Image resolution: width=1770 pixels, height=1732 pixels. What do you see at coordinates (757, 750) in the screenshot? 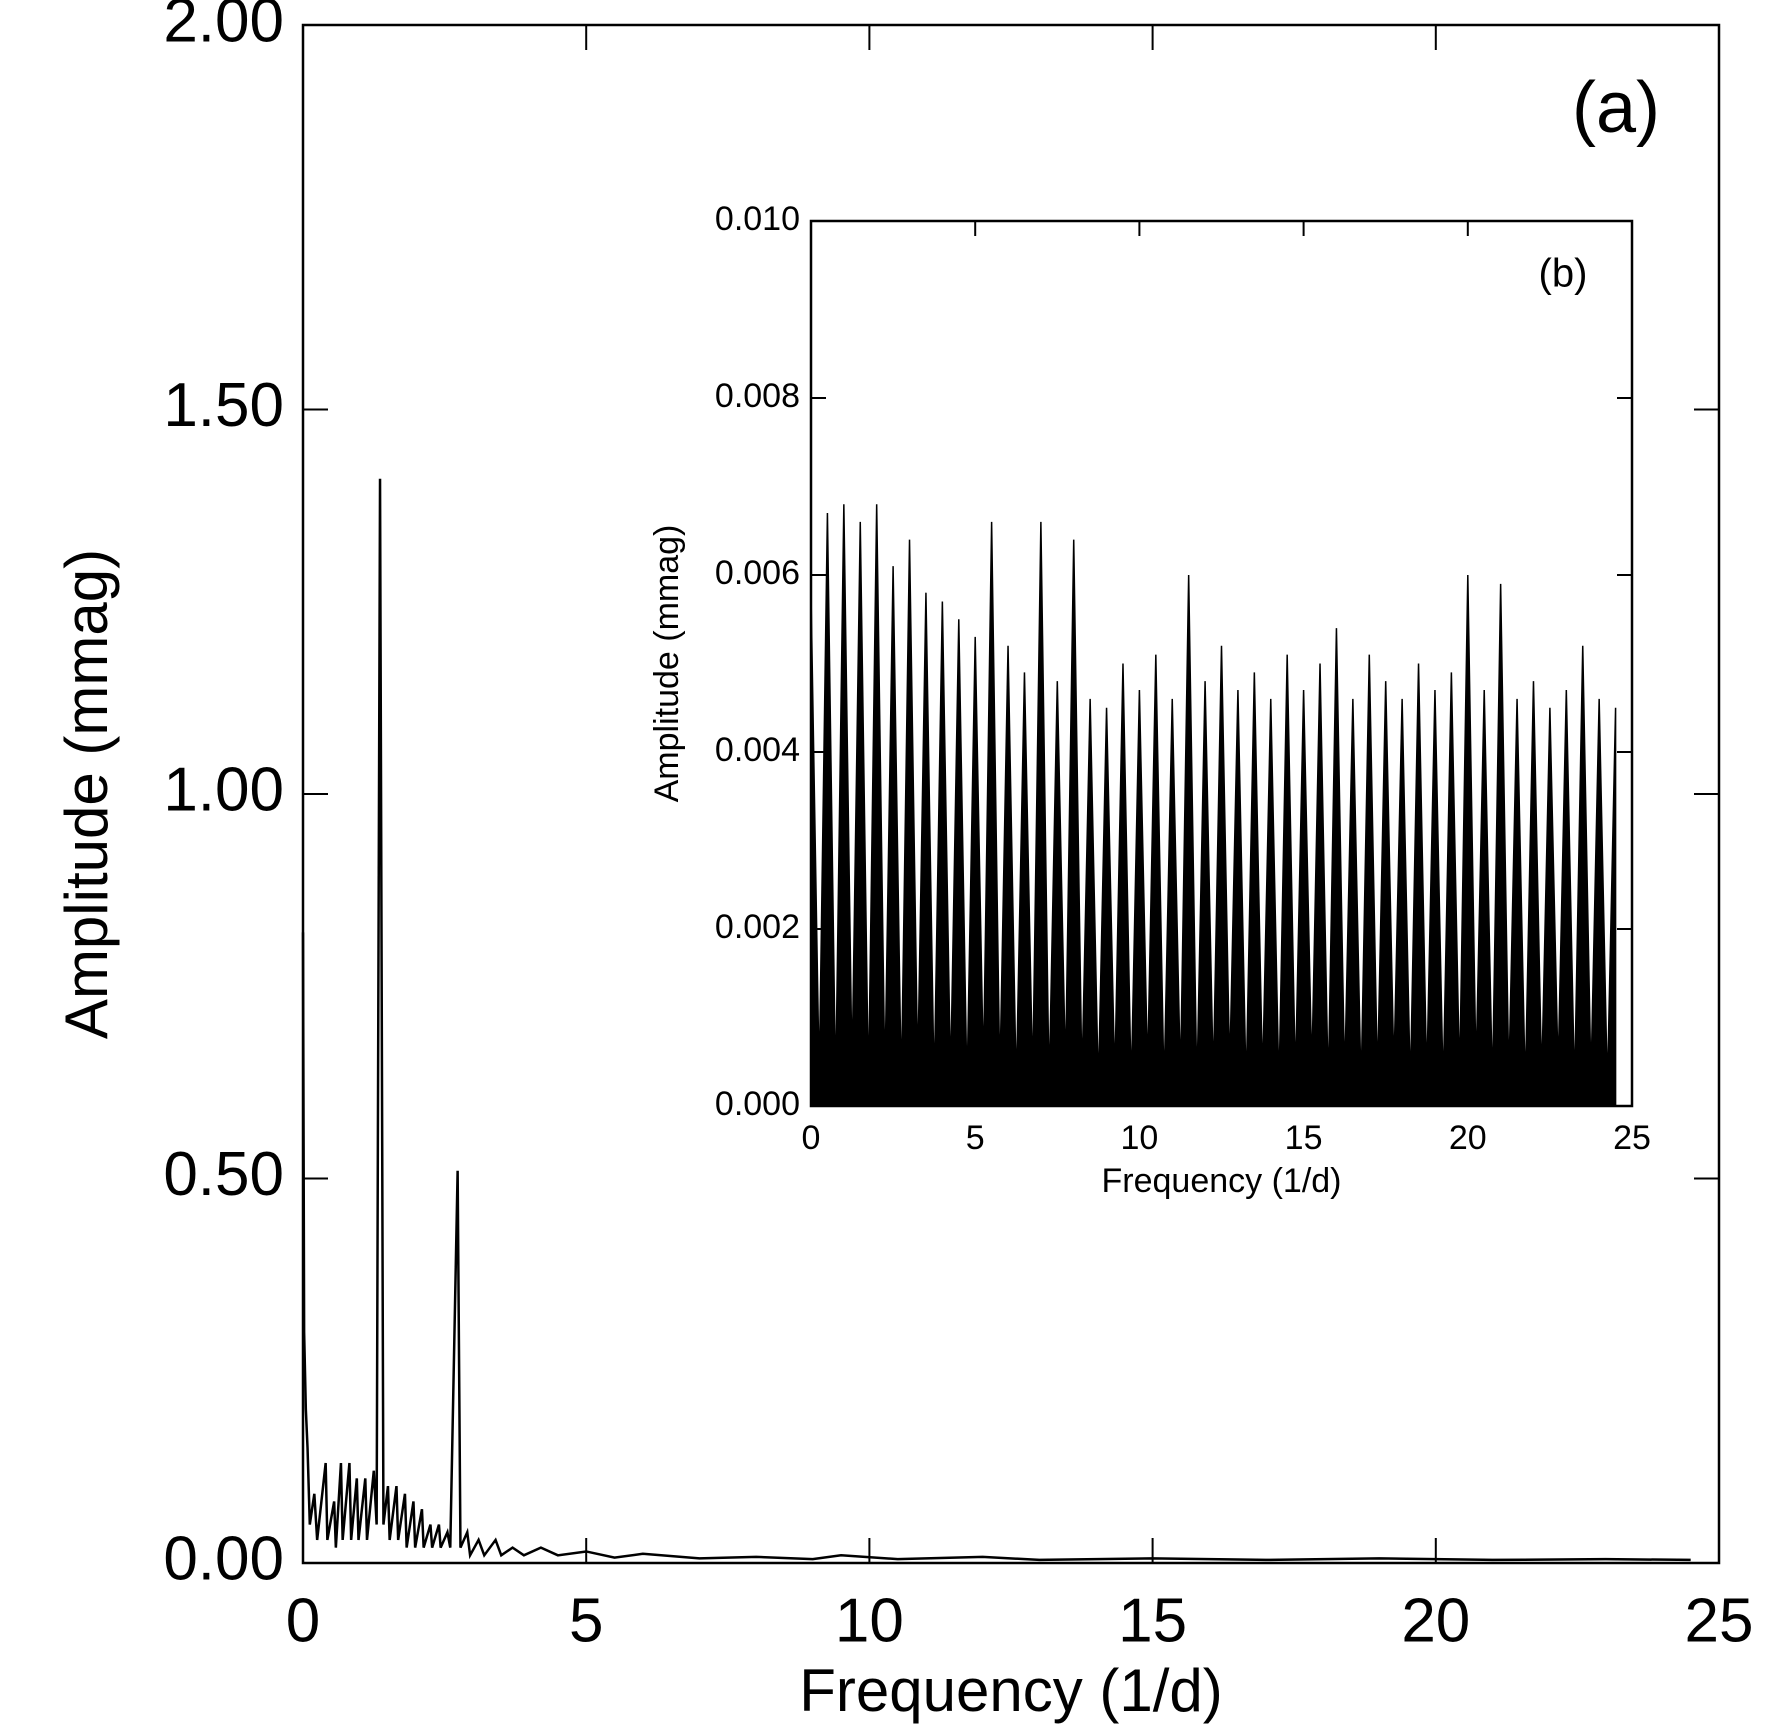
I see `y-tick-label: 0.004` at bounding box center [757, 750].